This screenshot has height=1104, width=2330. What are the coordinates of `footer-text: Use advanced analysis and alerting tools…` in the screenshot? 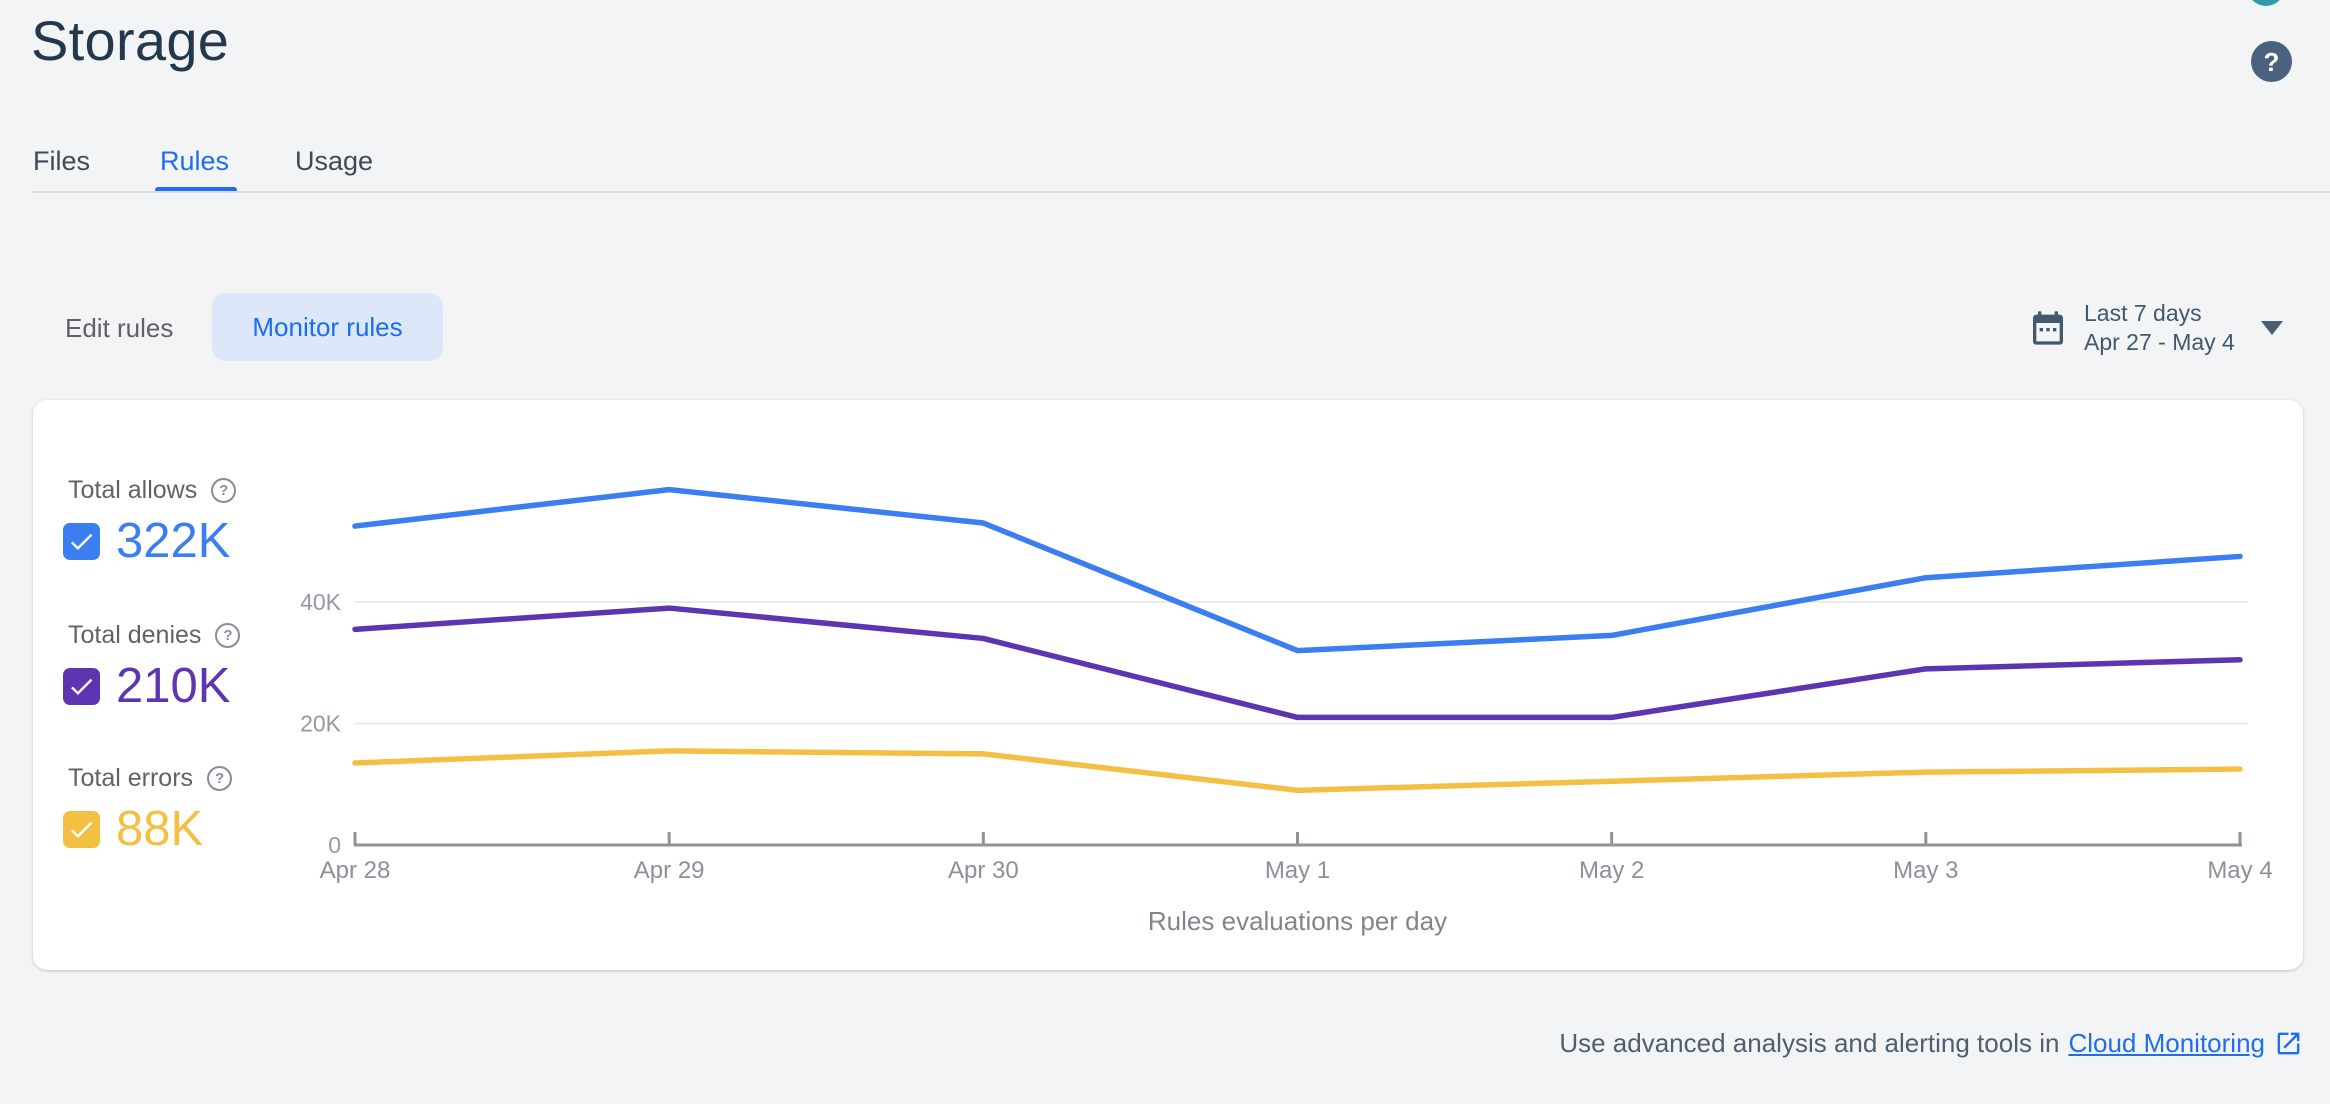 It's located at (1809, 1043).